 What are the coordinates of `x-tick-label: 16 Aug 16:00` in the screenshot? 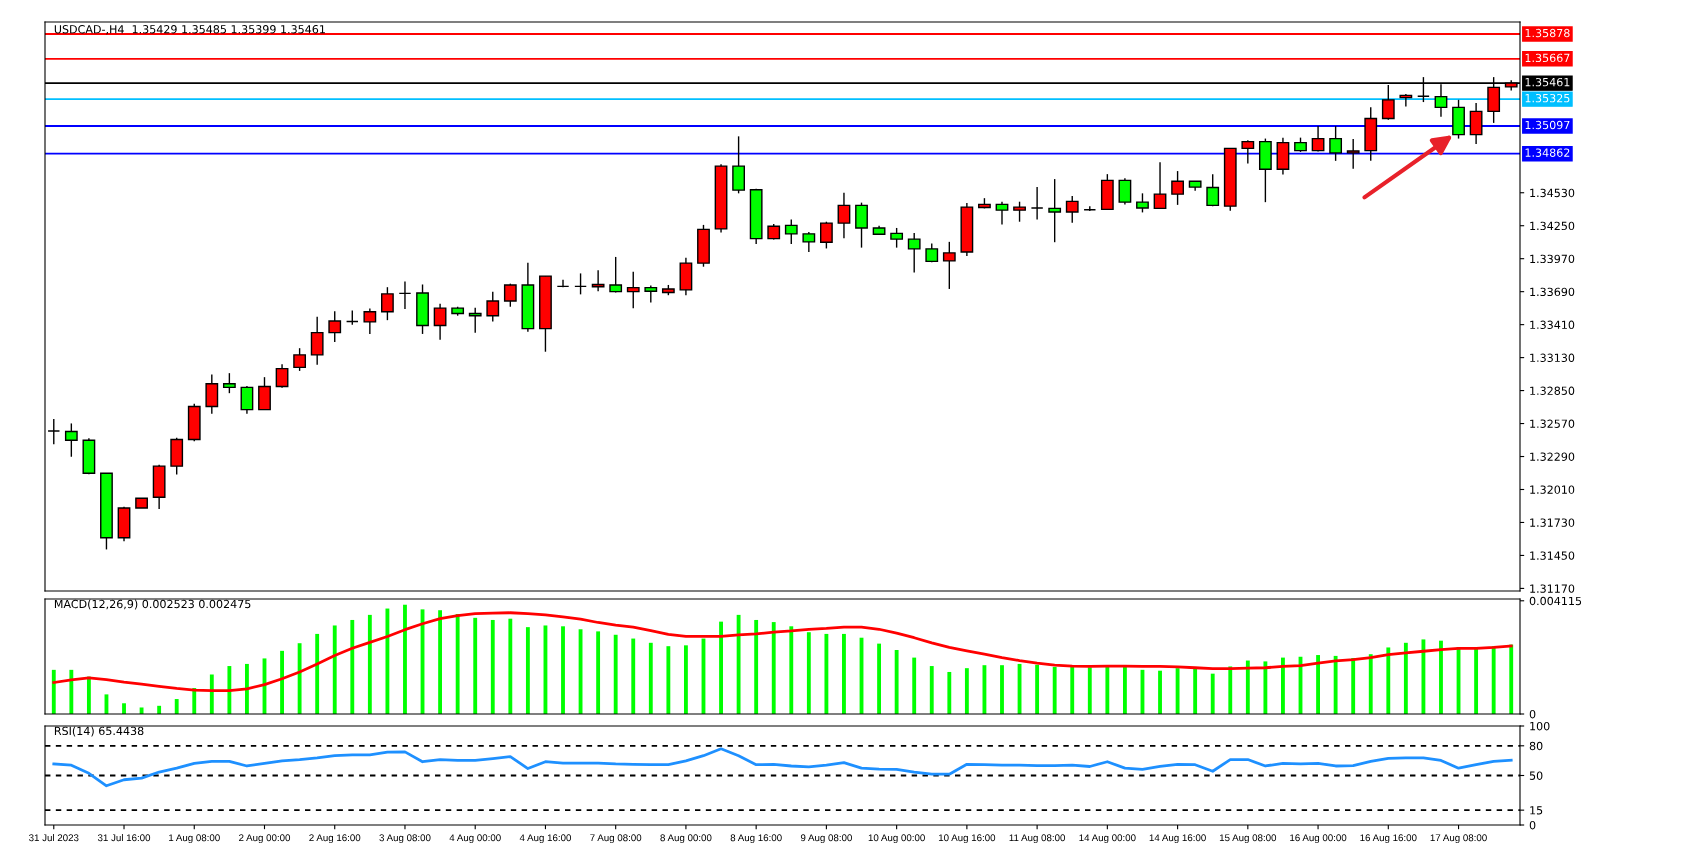 It's located at (1388, 839).